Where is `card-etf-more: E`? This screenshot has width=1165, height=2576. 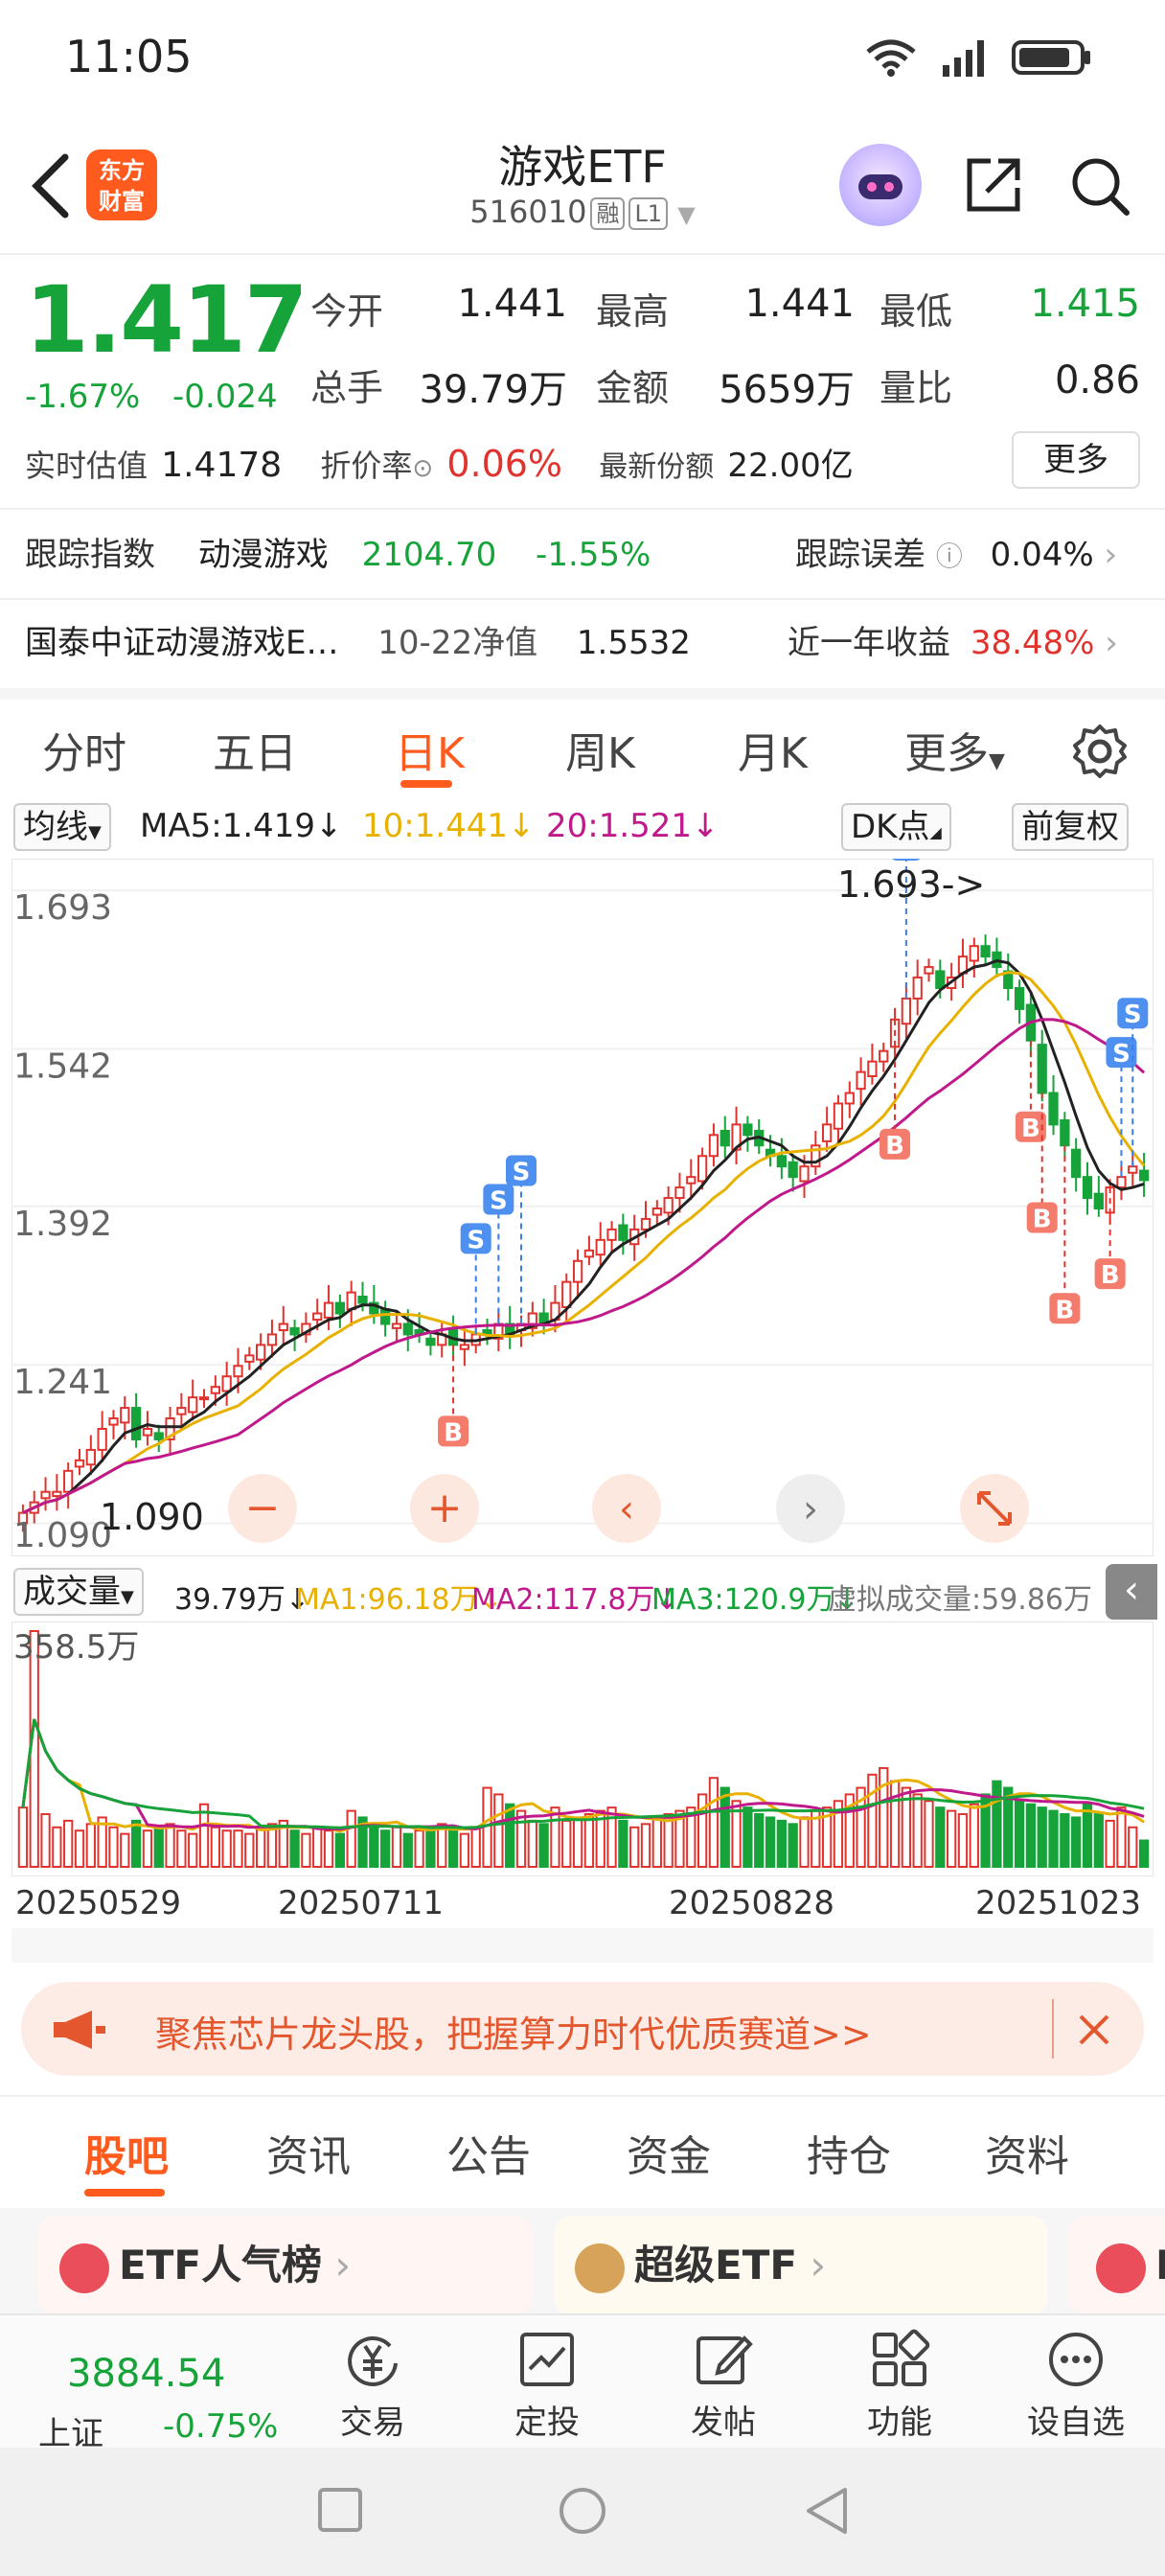 card-etf-more: E is located at coordinates (1117, 2264).